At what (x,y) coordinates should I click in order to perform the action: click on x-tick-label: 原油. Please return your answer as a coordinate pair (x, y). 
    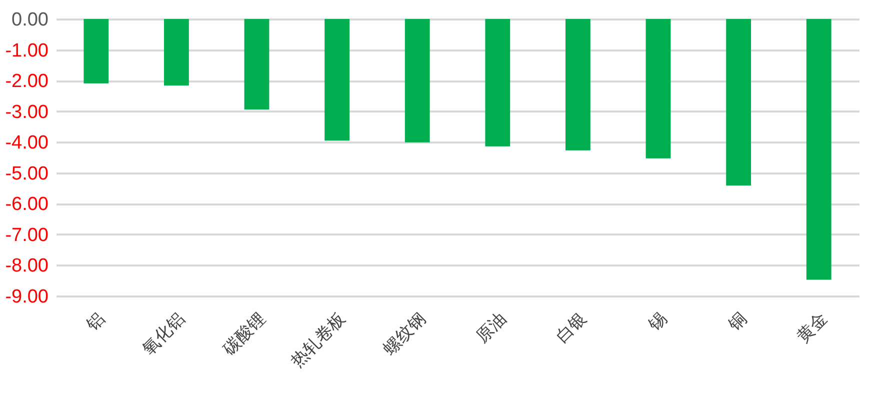
    Looking at the image, I should click on (491, 328).